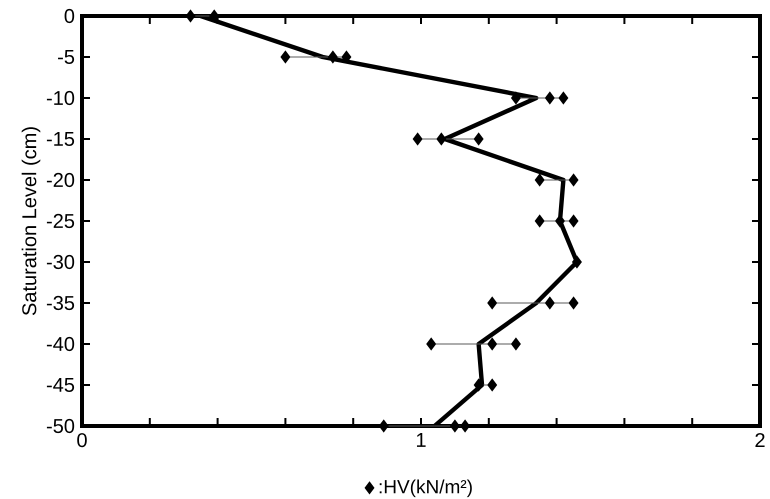  Describe the element at coordinates (60, 385) in the screenshot. I see `y-tick-label: -45` at that location.